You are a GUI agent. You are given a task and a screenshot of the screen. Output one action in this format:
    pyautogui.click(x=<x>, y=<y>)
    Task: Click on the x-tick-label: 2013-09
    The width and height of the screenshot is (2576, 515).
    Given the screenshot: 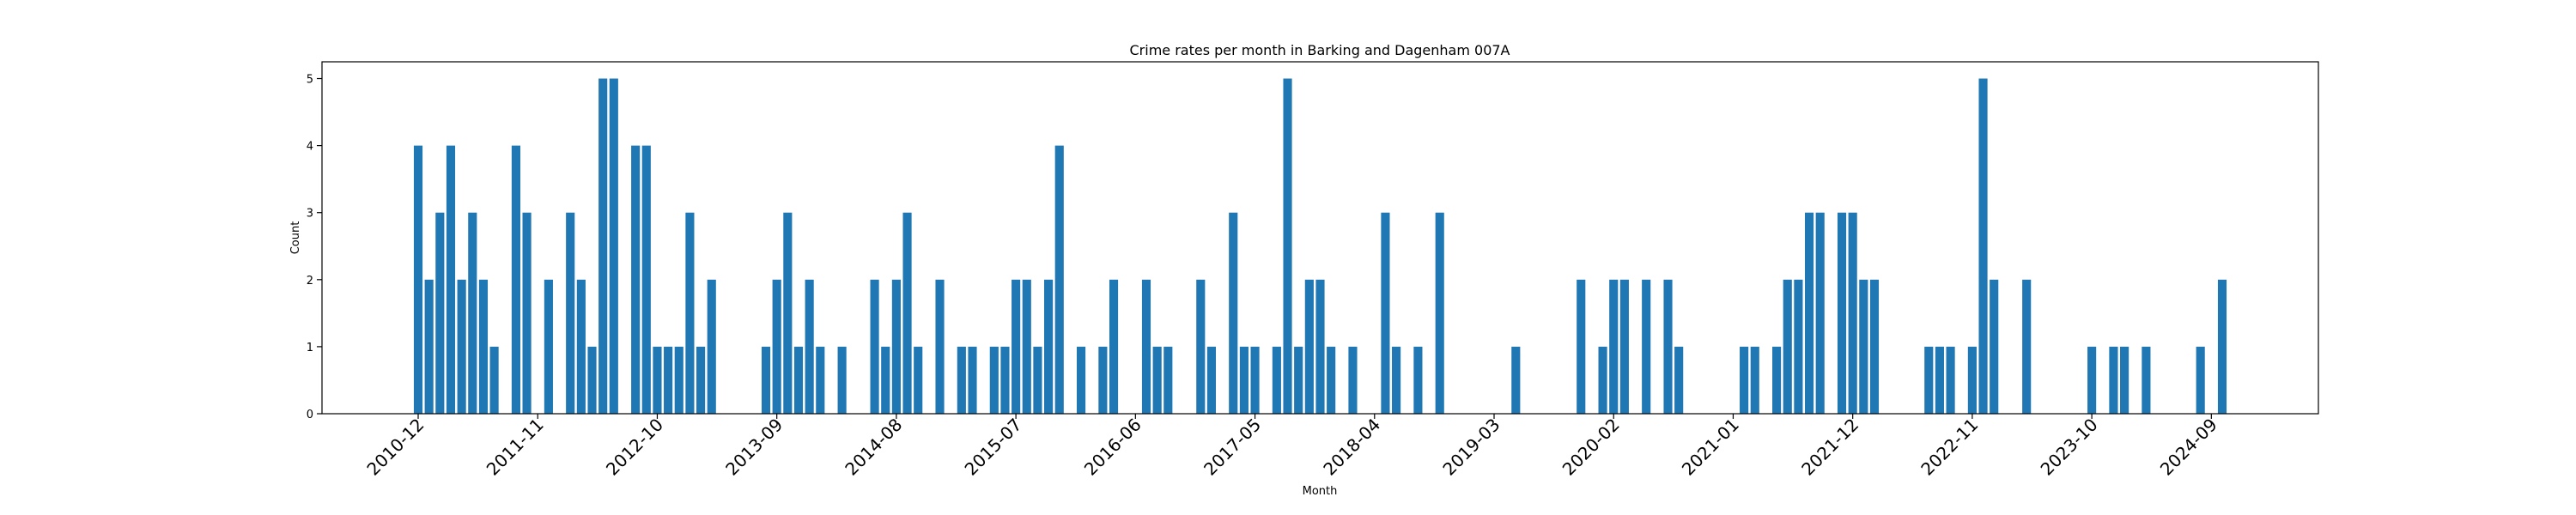 What is the action you would take?
    pyautogui.click(x=754, y=447)
    